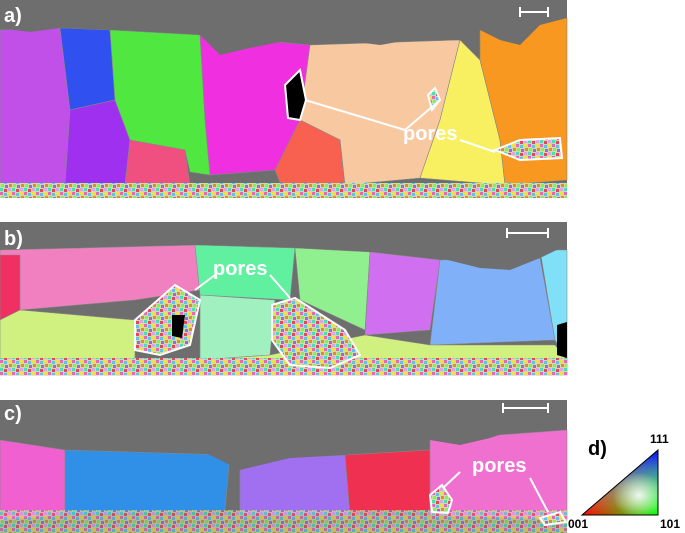 The height and width of the screenshot is (533, 685). I want to click on panel-label: c), so click(13, 414).